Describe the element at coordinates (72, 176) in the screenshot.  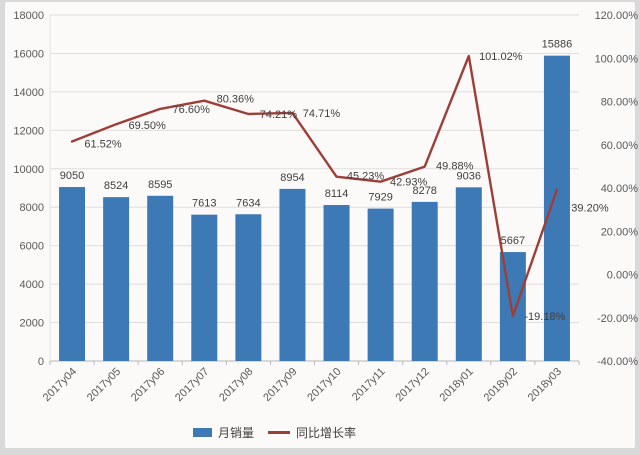
I see `bar-value-label: 9050` at that location.